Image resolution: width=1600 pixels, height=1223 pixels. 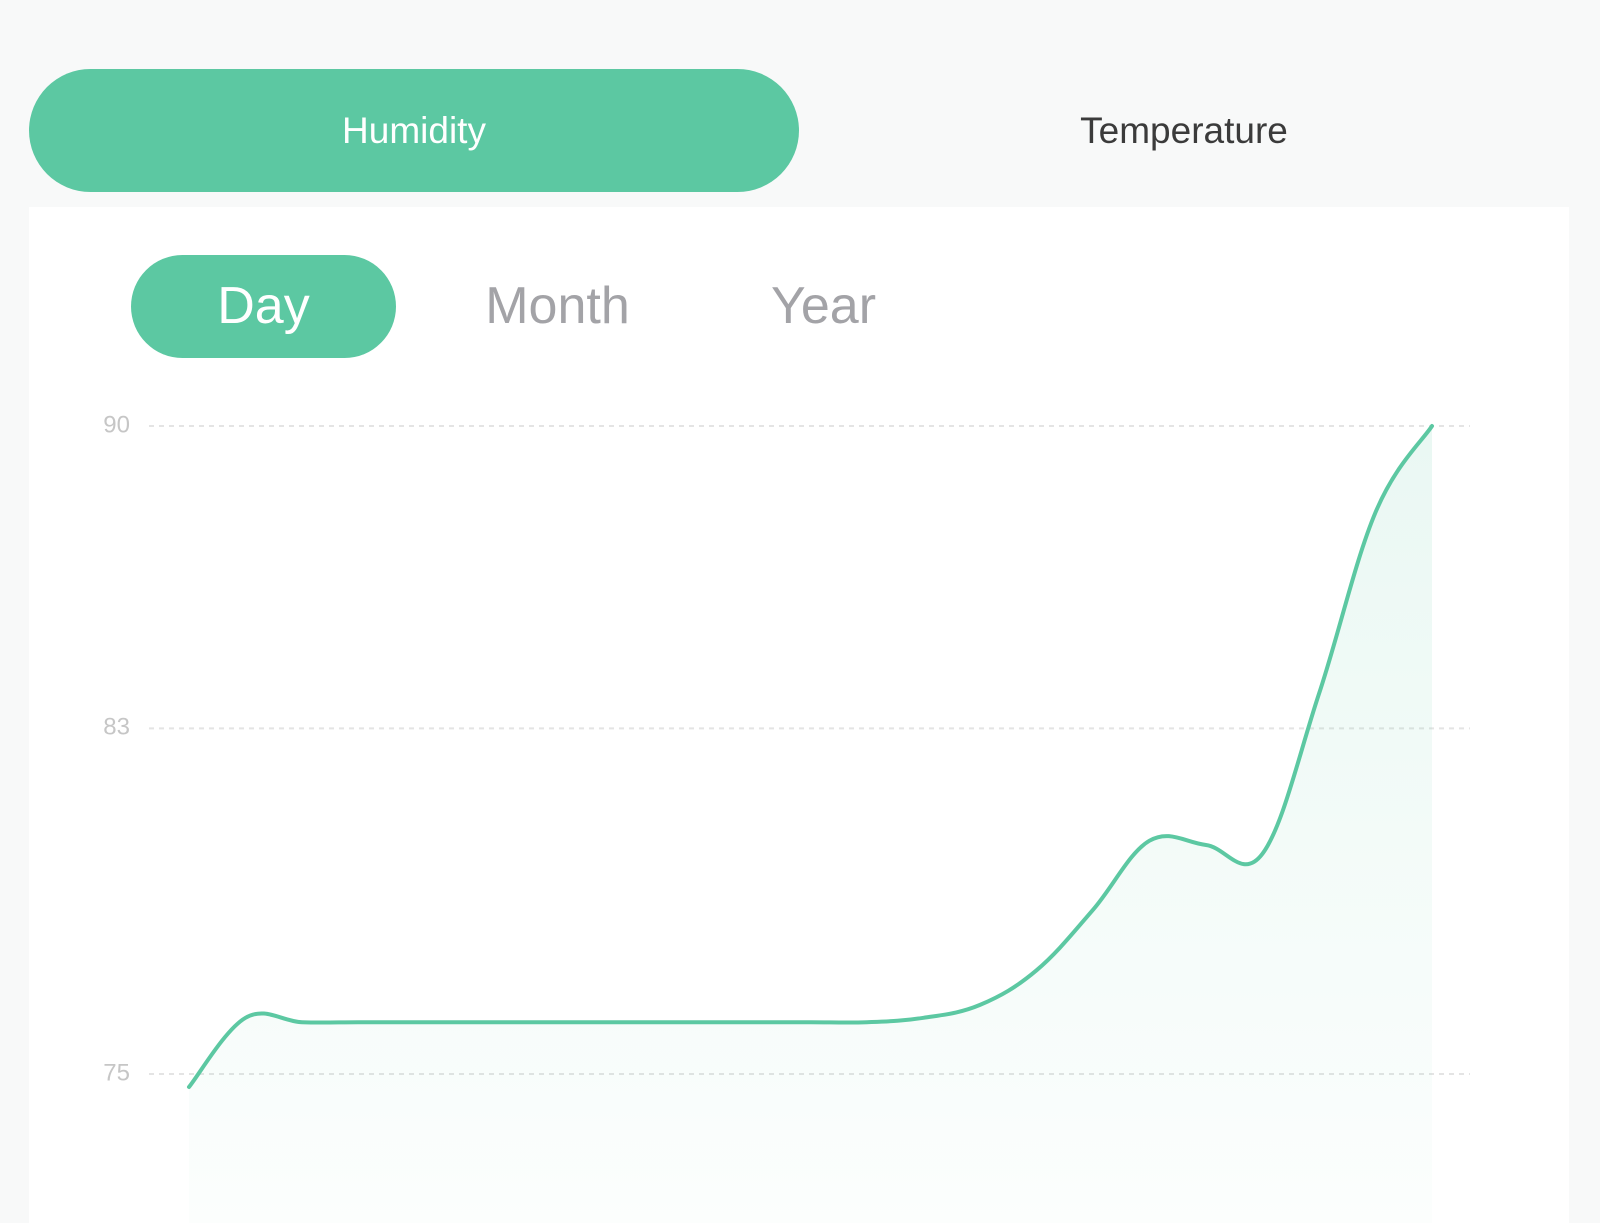 I want to click on metric-tab-bar: Humidity Temperature, so click(x=799, y=130).